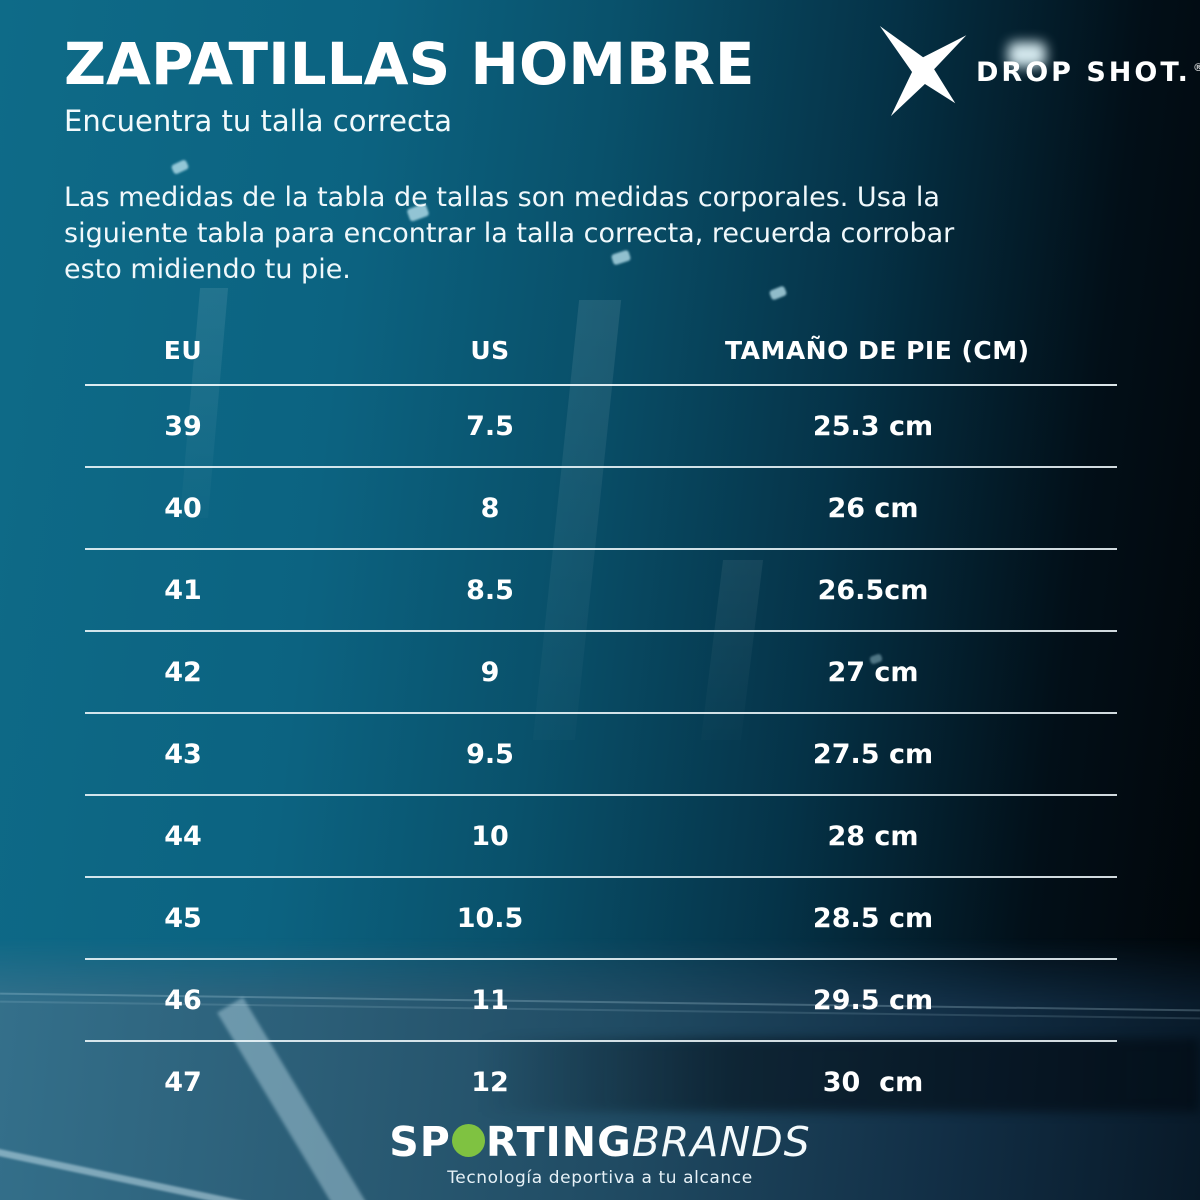 This screenshot has width=1200, height=1200. I want to click on sportingbrands-logo: SP RTINGBRANDS, so click(600, 1142).